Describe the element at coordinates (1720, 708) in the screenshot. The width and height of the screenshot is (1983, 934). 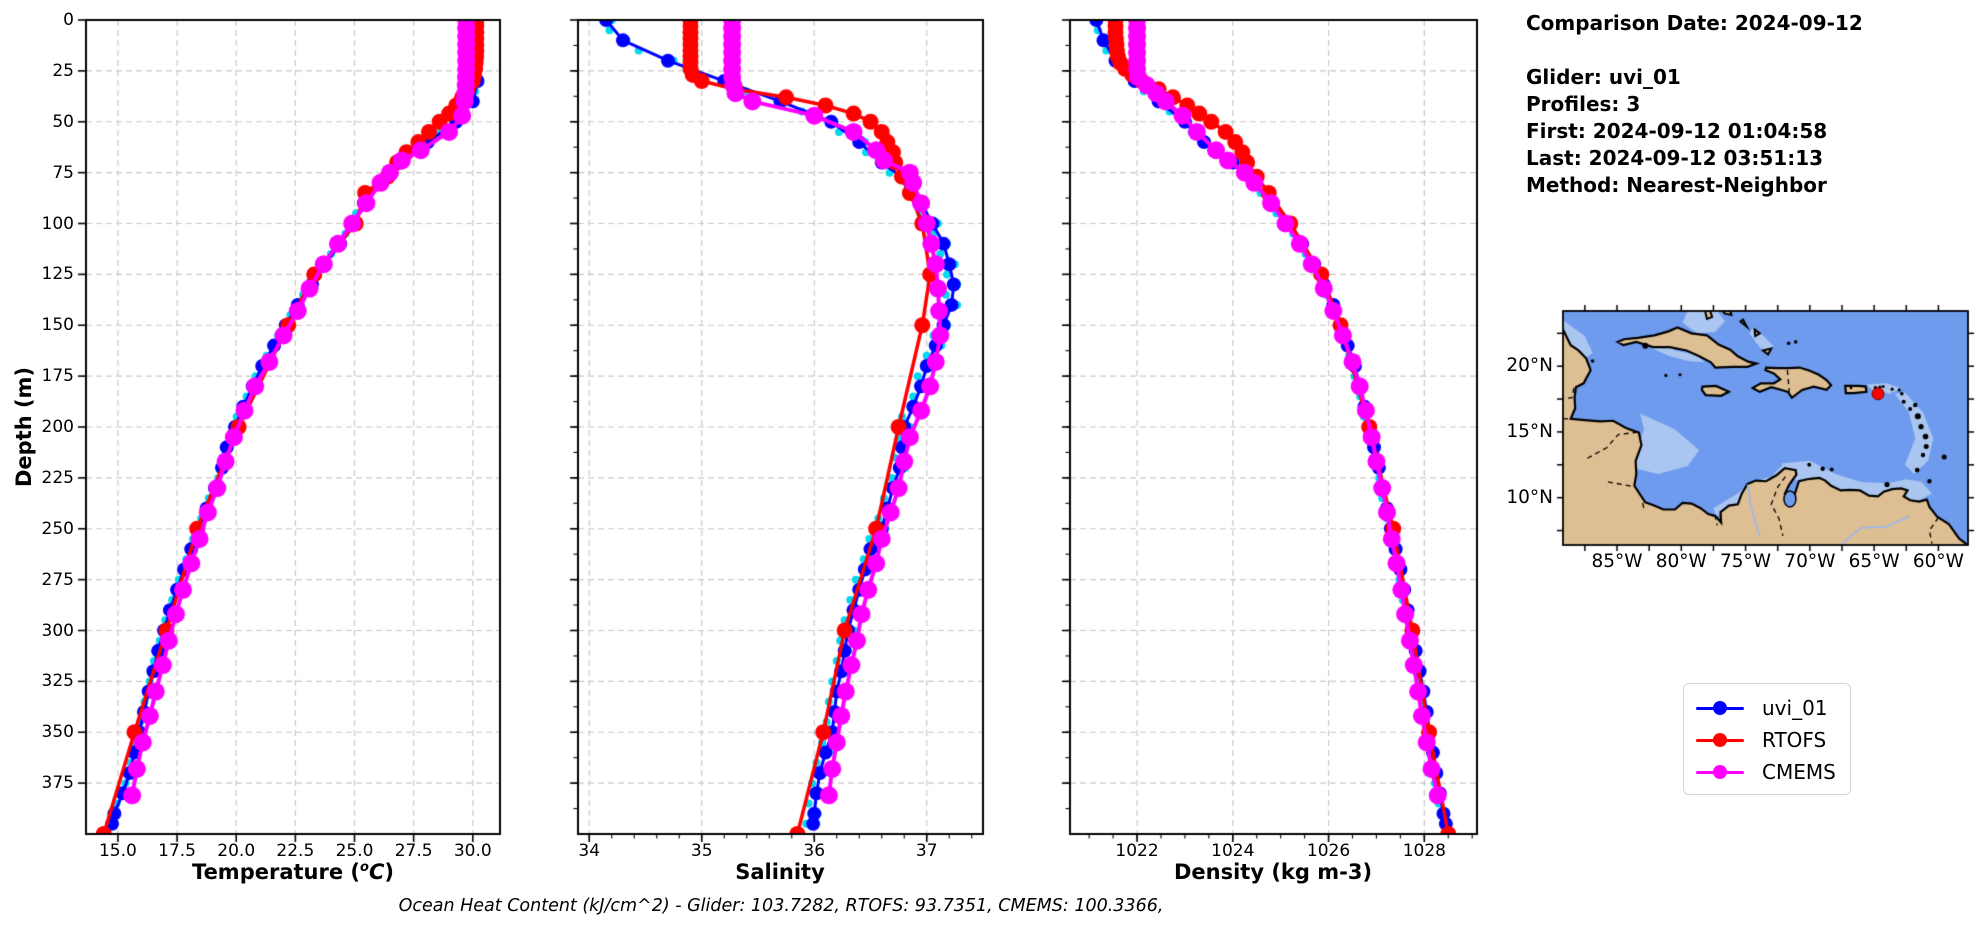
I see `uvi01-line-marker-swatch` at that location.